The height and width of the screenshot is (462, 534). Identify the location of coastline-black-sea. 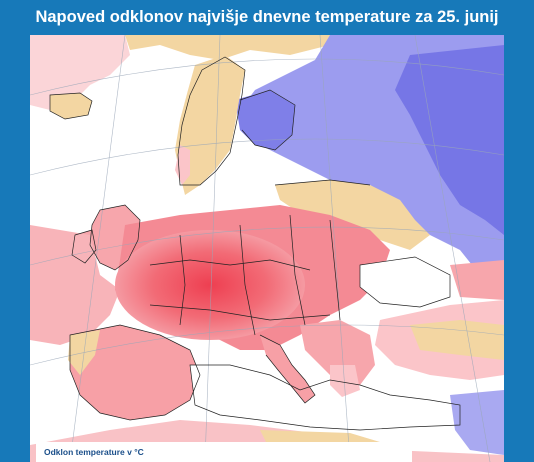
(405, 282).